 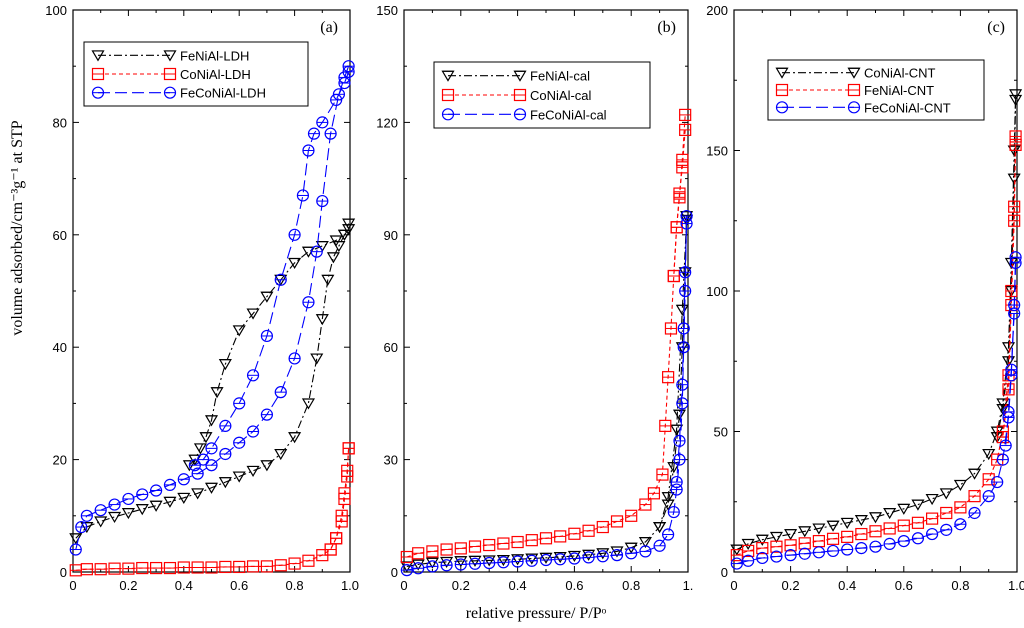 What do you see at coordinates (387, 122) in the screenshot?
I see `y-tick-label: 120` at bounding box center [387, 122].